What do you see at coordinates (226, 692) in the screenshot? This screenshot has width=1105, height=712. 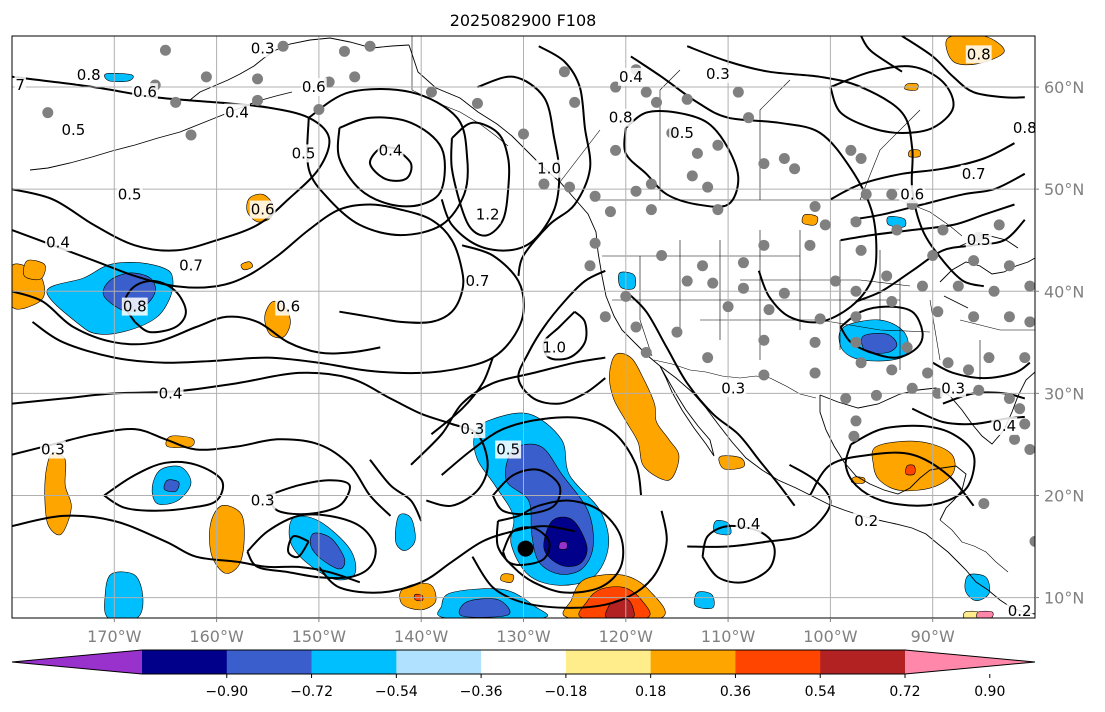 I see `colorbar-tick-label: −0.90` at bounding box center [226, 692].